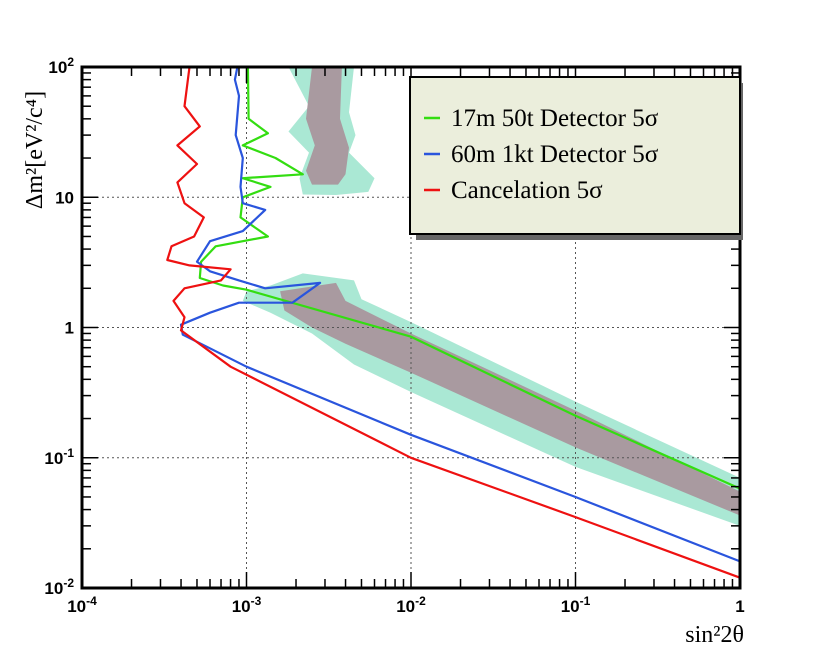 The height and width of the screenshot is (654, 824). What do you see at coordinates (714, 635) in the screenshot?
I see `x-axis-title: sin²2θ` at bounding box center [714, 635].